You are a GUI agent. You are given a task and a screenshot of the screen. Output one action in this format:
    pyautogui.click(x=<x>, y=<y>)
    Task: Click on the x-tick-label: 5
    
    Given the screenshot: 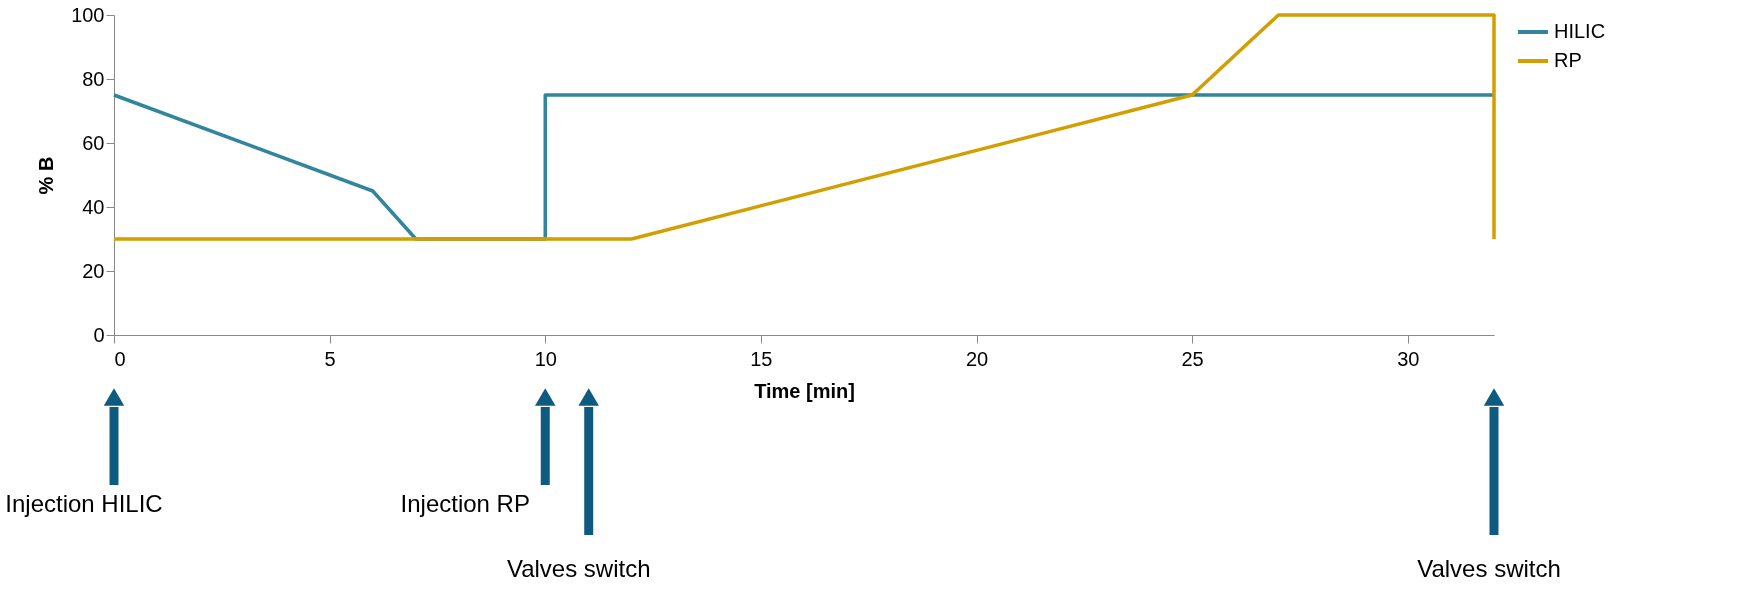 What is the action you would take?
    pyautogui.click(x=330, y=358)
    